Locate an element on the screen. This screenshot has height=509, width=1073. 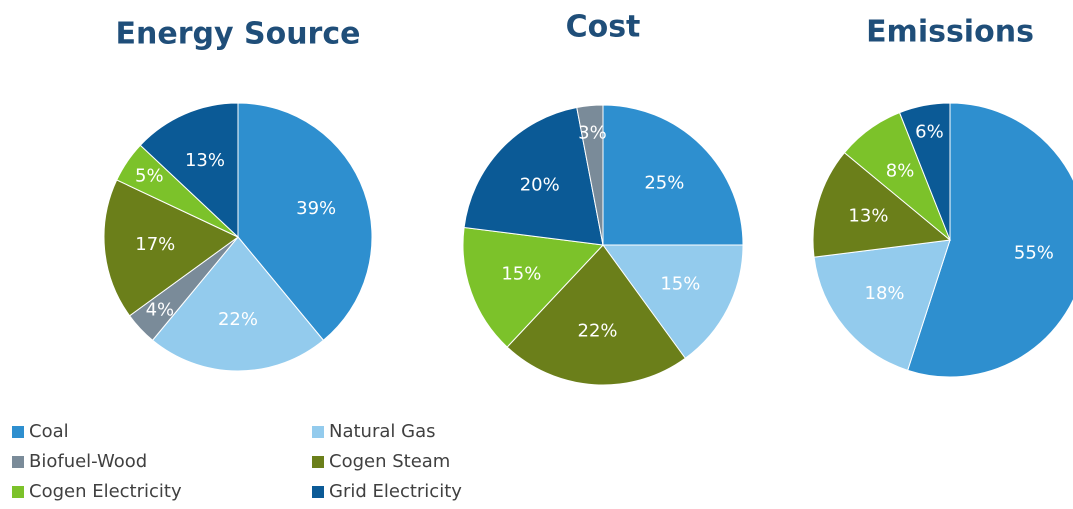
chart-title: Energy Source is located at coordinates (238, 34).